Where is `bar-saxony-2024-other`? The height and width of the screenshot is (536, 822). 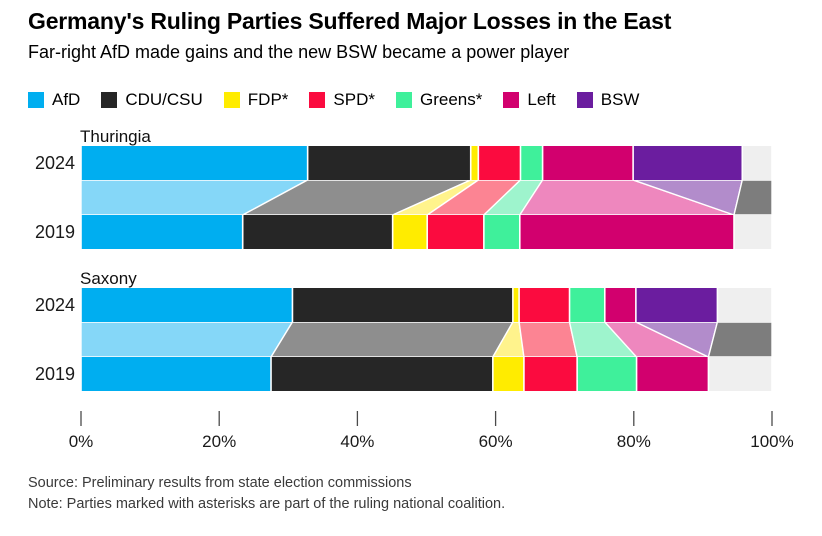 bar-saxony-2024-other is located at coordinates (745, 305).